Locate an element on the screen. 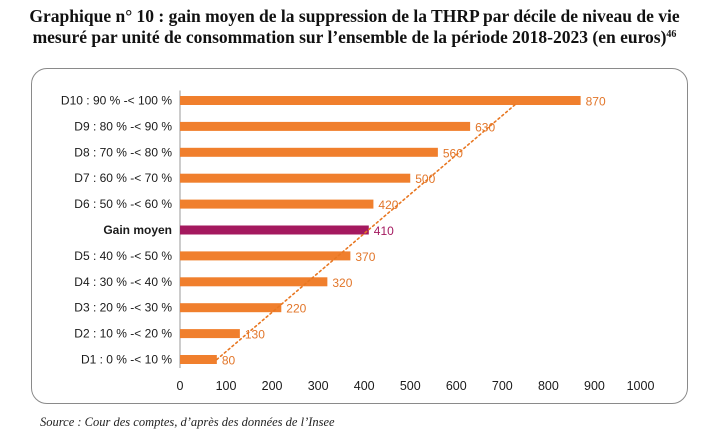 The height and width of the screenshot is (434, 709). x-tick-label: 800 is located at coordinates (548, 386).